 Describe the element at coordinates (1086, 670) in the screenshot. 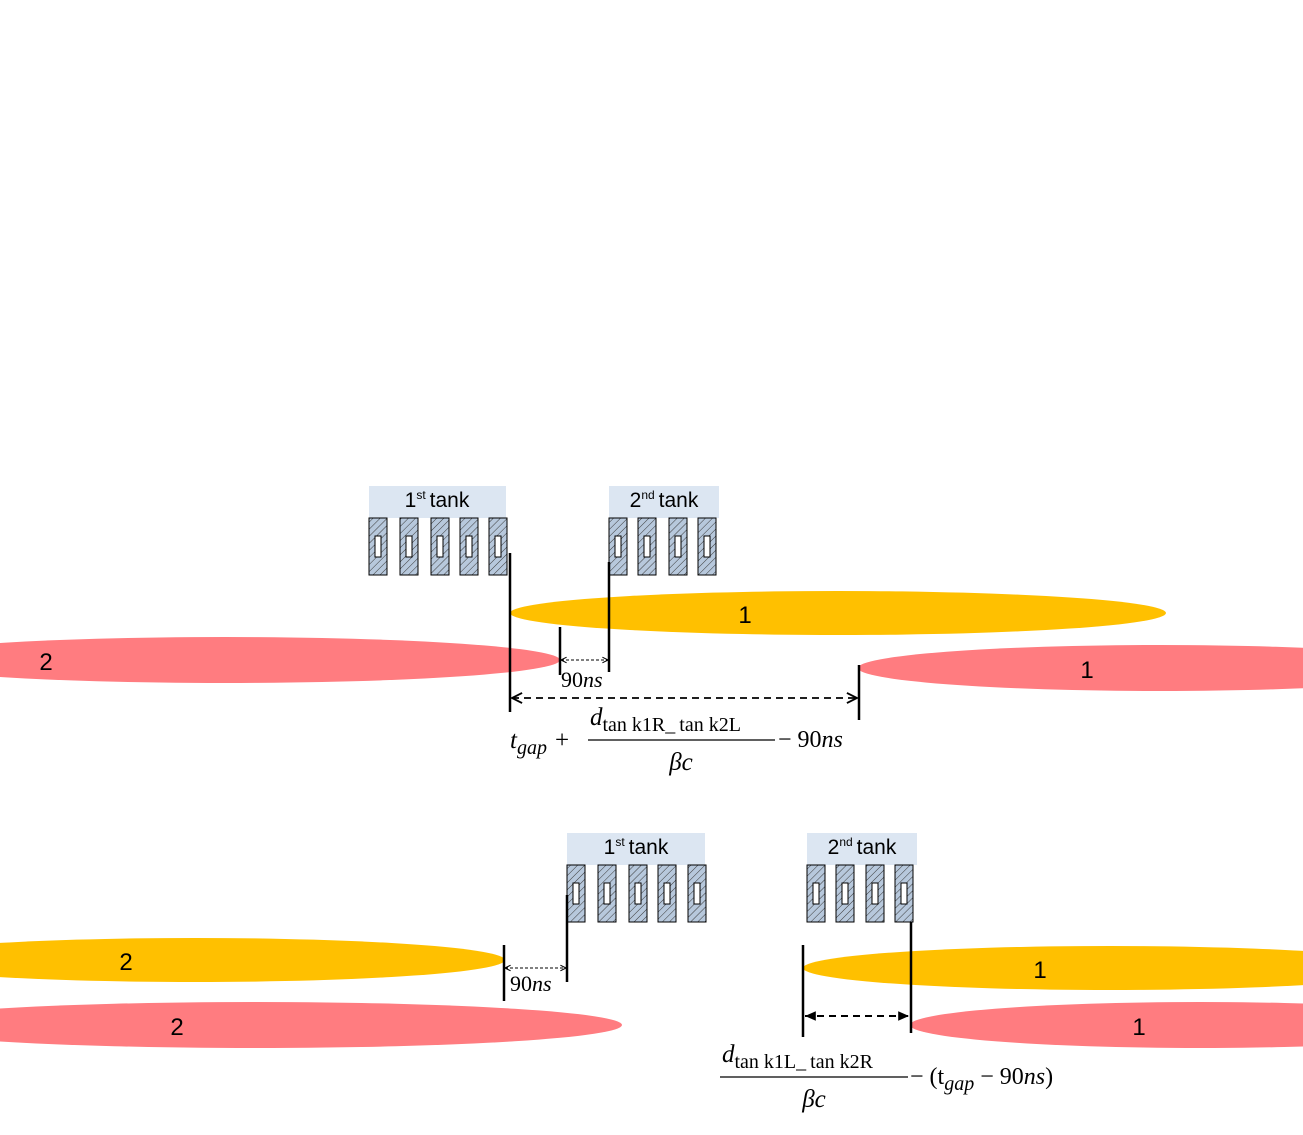

I see `top-red-bunch-1-label: 1` at that location.